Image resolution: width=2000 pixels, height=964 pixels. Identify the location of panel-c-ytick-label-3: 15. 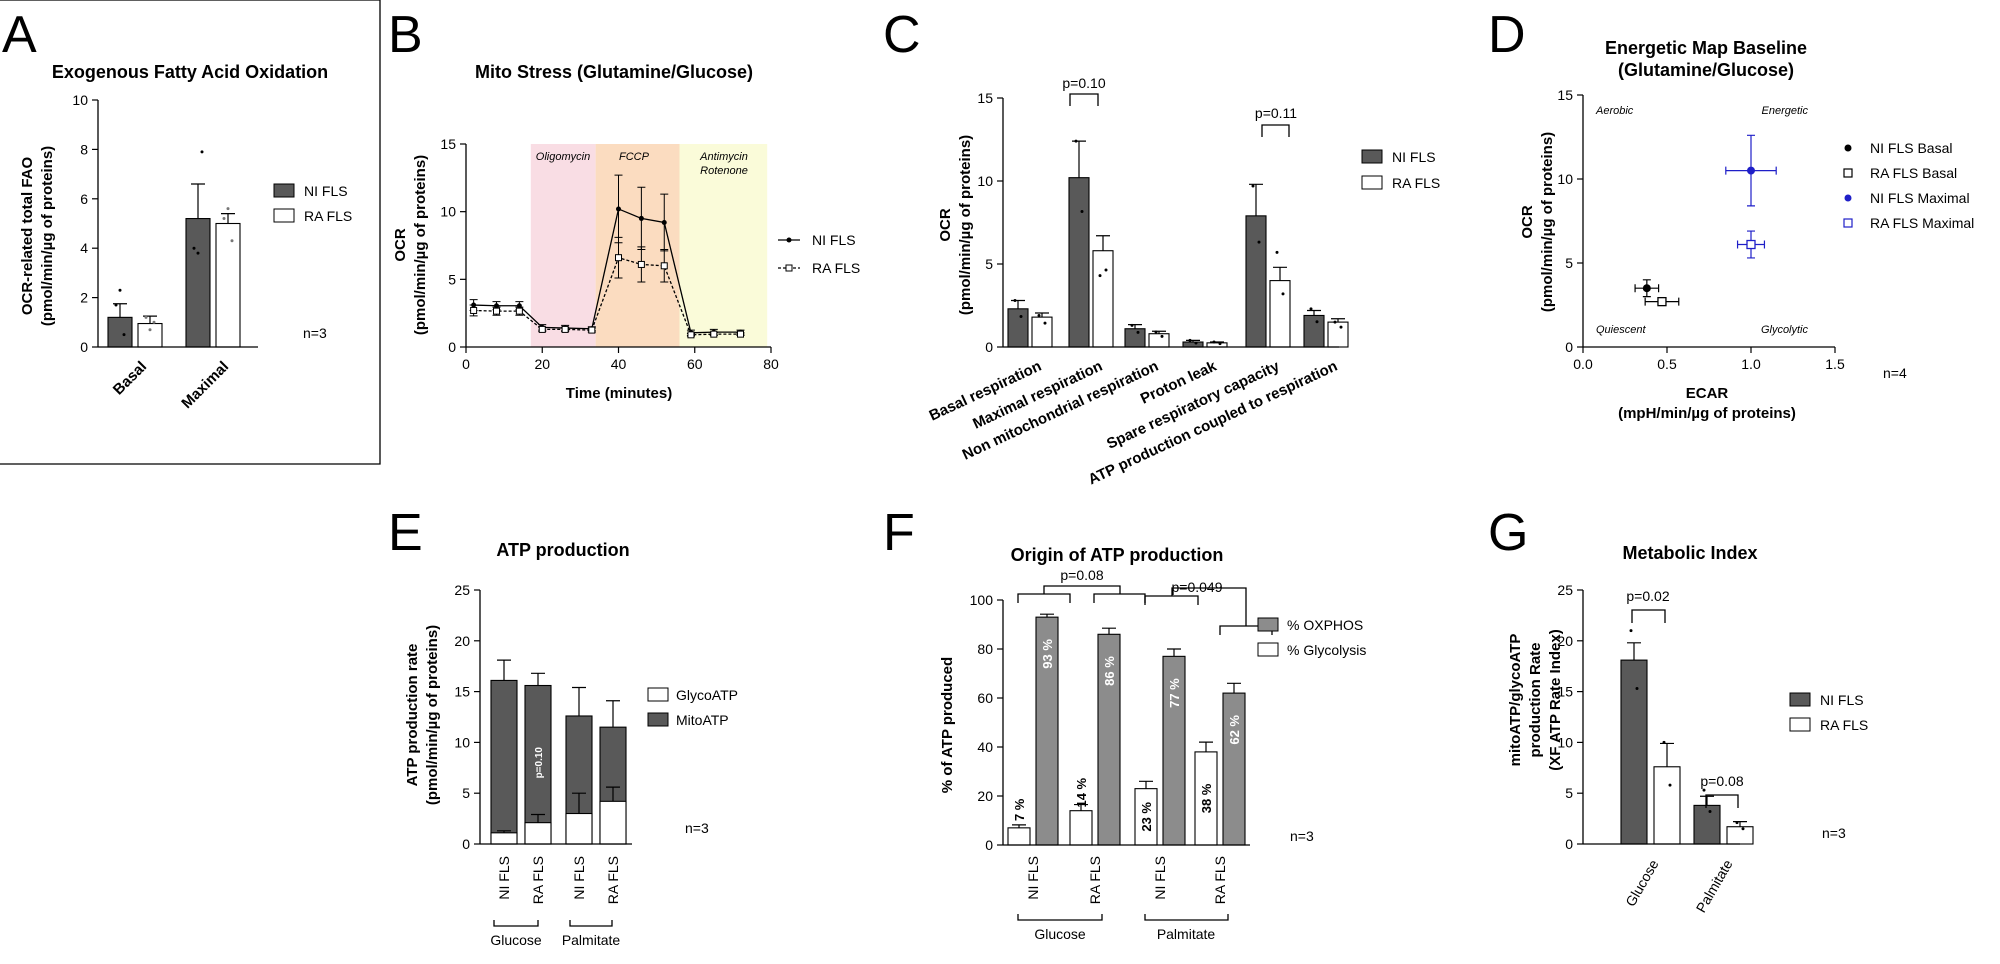
(985, 98).